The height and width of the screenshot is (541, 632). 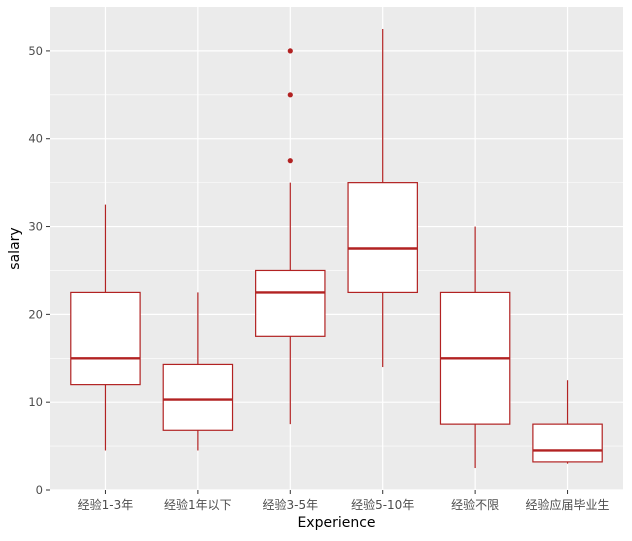 I want to click on y-tick-label: 30, so click(x=35, y=227).